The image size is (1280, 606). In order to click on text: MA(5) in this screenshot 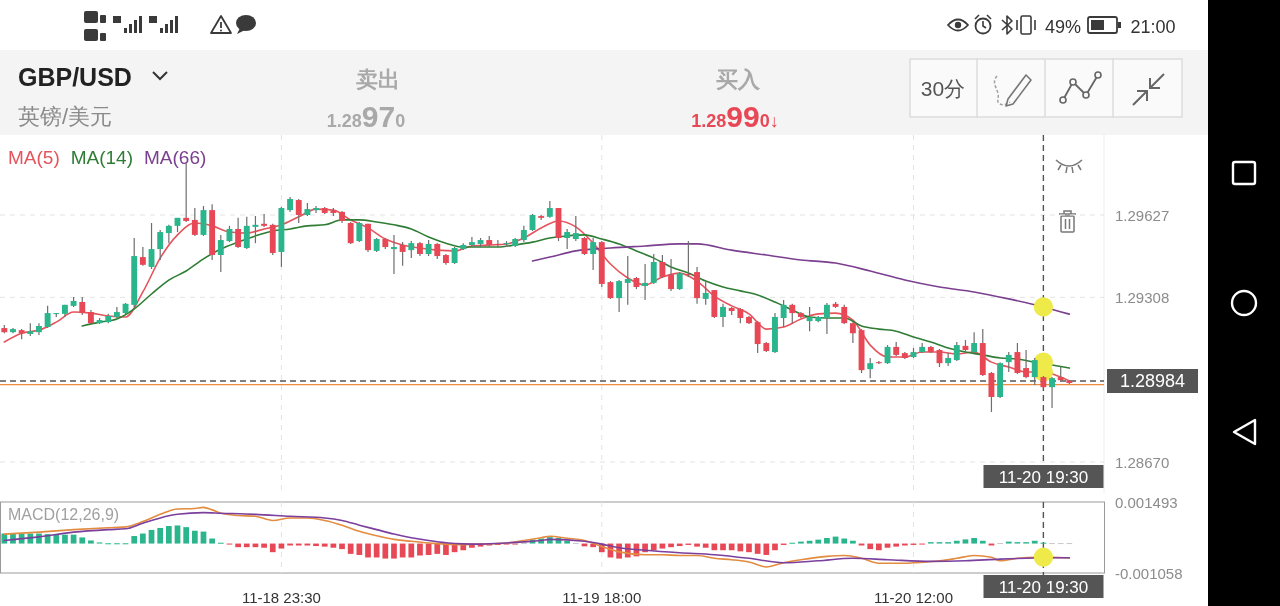, I will do `click(34, 157)`.